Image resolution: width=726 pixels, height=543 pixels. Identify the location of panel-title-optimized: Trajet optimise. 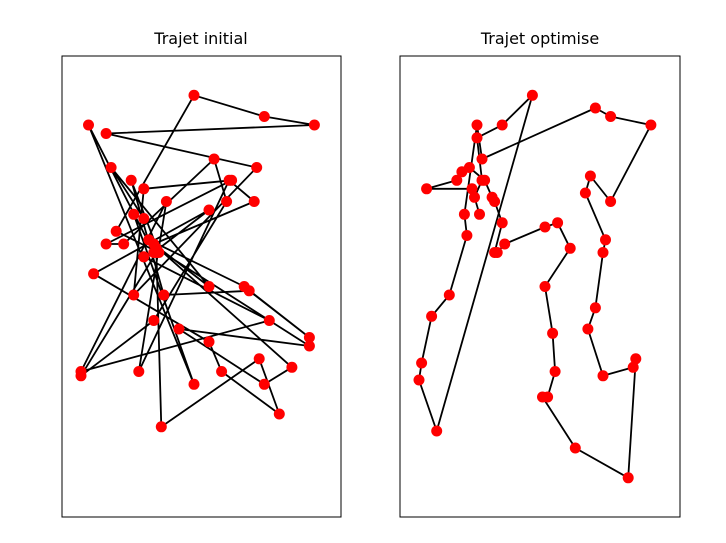
(539, 38).